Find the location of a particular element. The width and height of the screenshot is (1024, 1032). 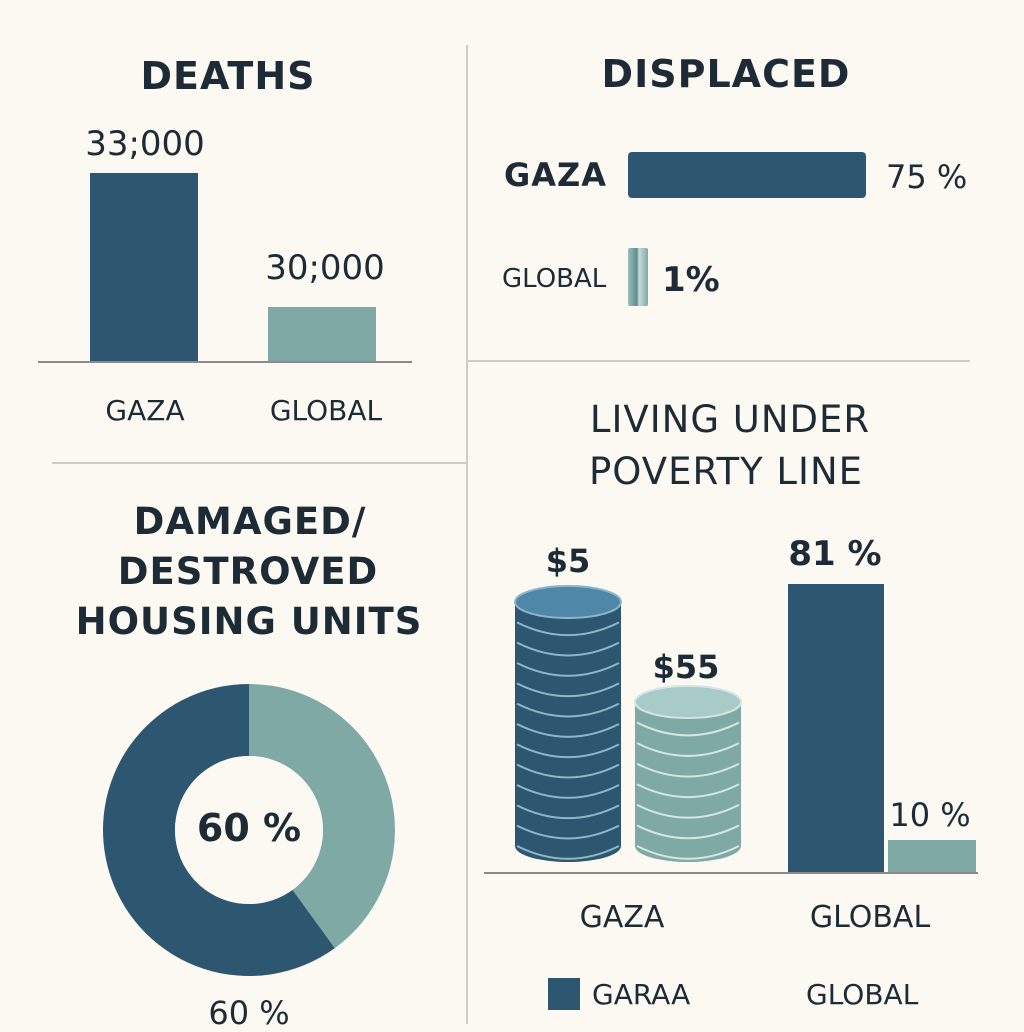

poverty-gaza-coin-stack is located at coordinates (568, 723).